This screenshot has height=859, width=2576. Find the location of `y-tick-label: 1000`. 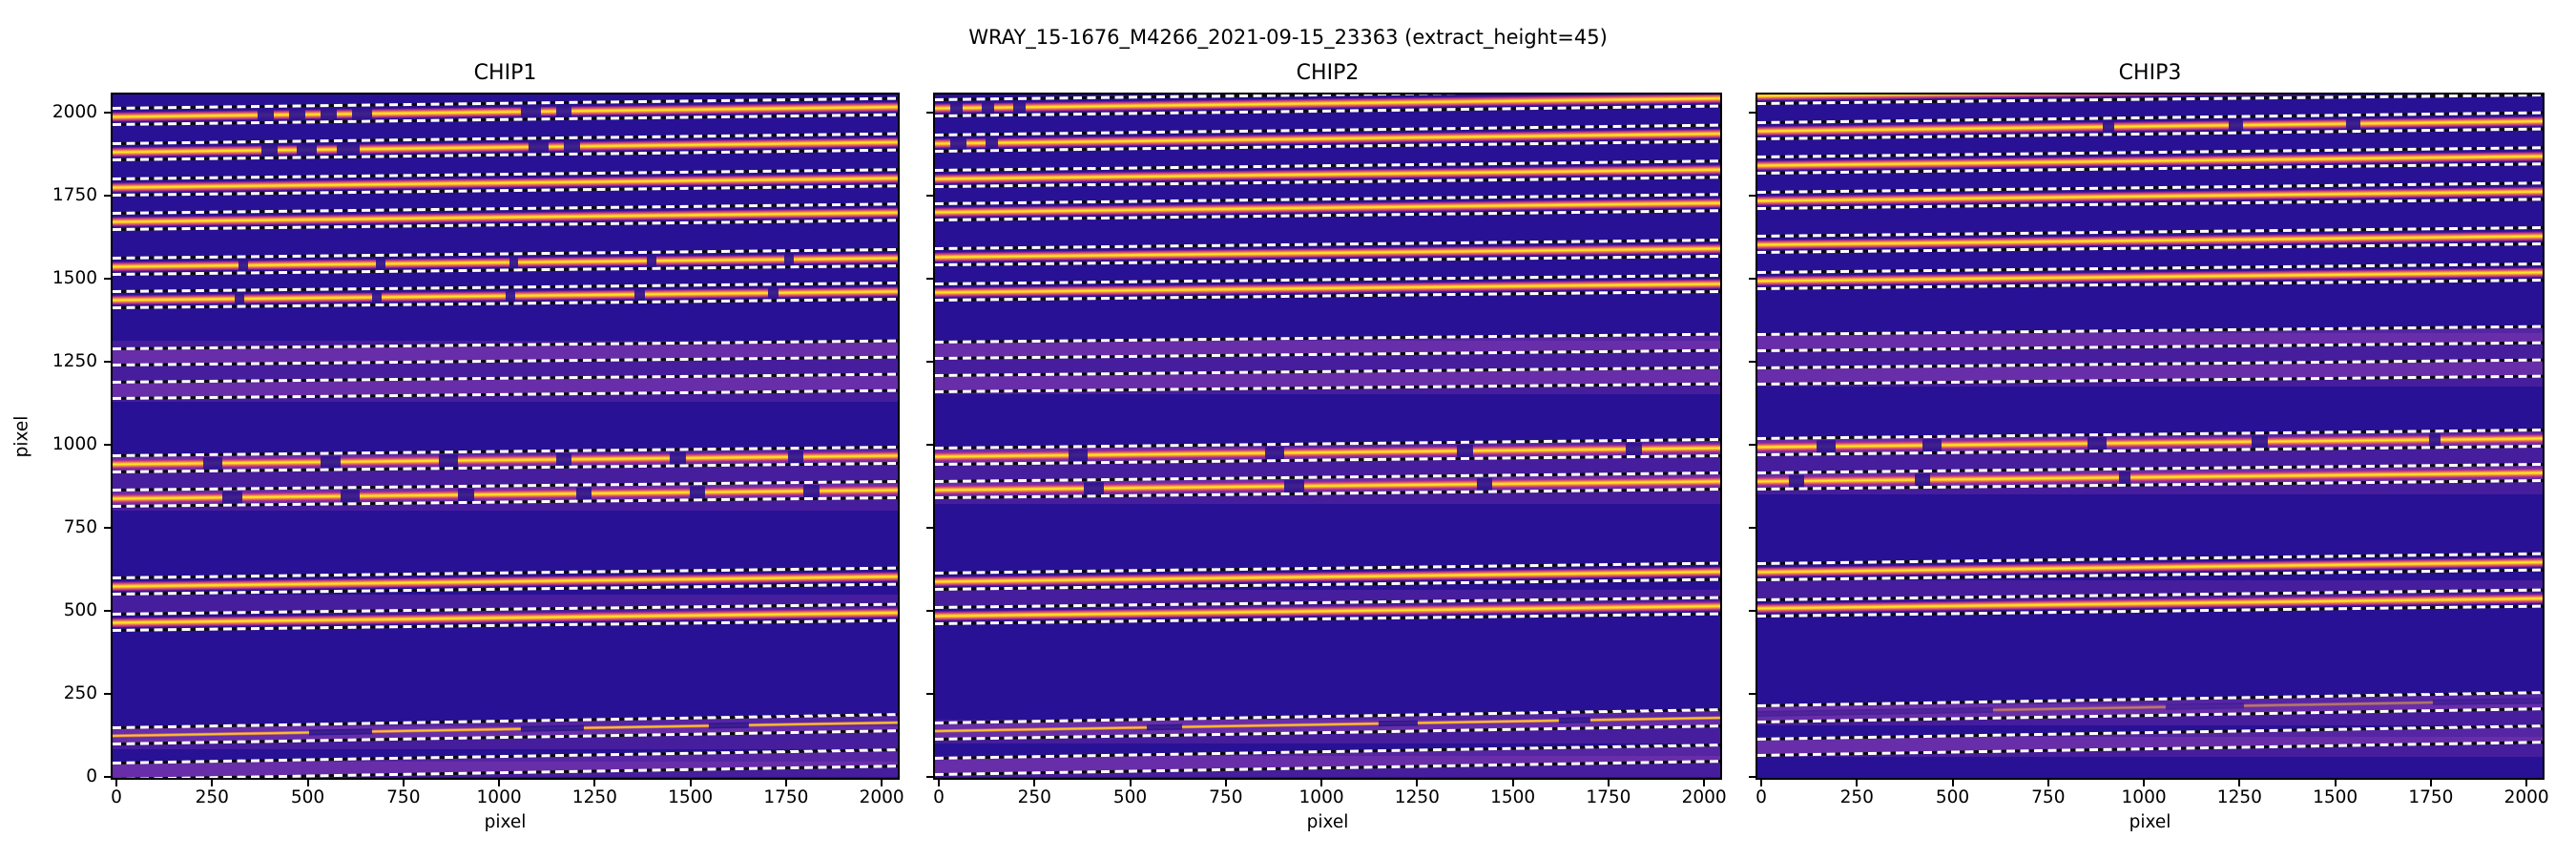

y-tick-label: 1000 is located at coordinates (74, 443).